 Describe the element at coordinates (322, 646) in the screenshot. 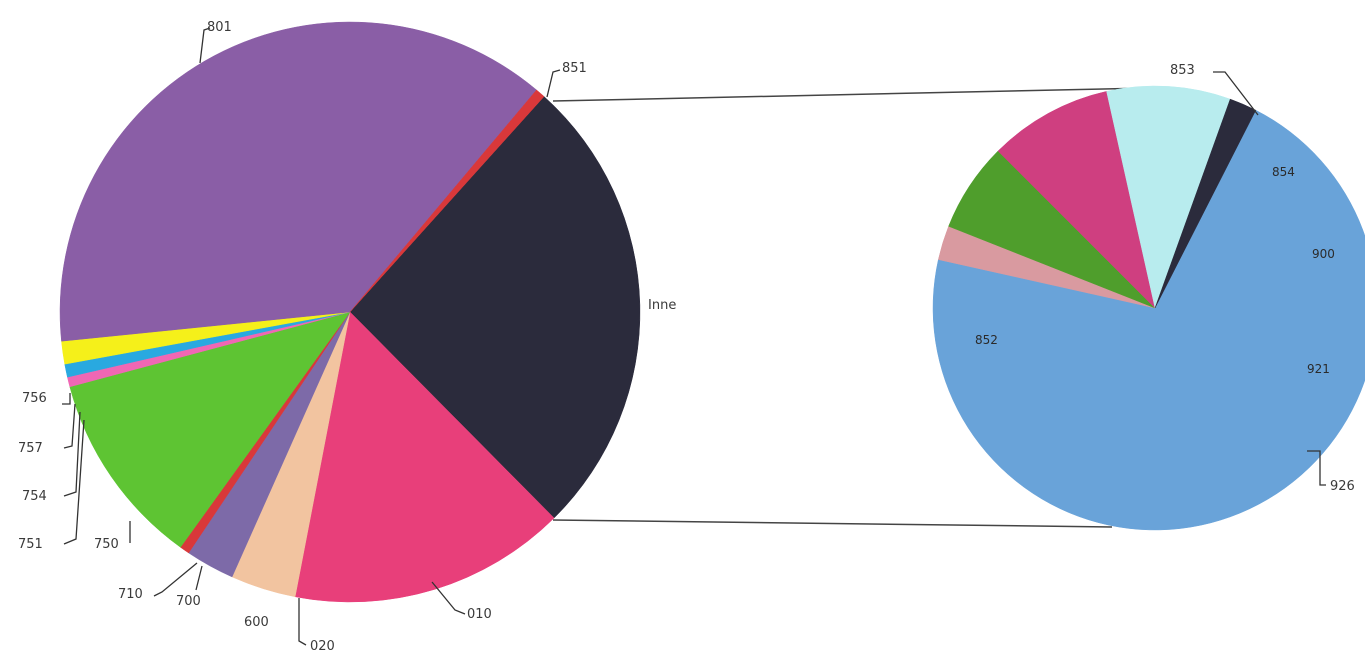

I see `label-020: 020` at that location.